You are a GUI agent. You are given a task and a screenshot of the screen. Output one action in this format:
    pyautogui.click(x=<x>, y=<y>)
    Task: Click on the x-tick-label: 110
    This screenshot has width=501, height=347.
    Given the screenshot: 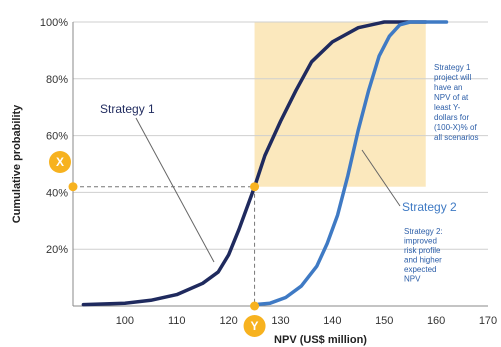 What is the action you would take?
    pyautogui.click(x=177, y=321)
    